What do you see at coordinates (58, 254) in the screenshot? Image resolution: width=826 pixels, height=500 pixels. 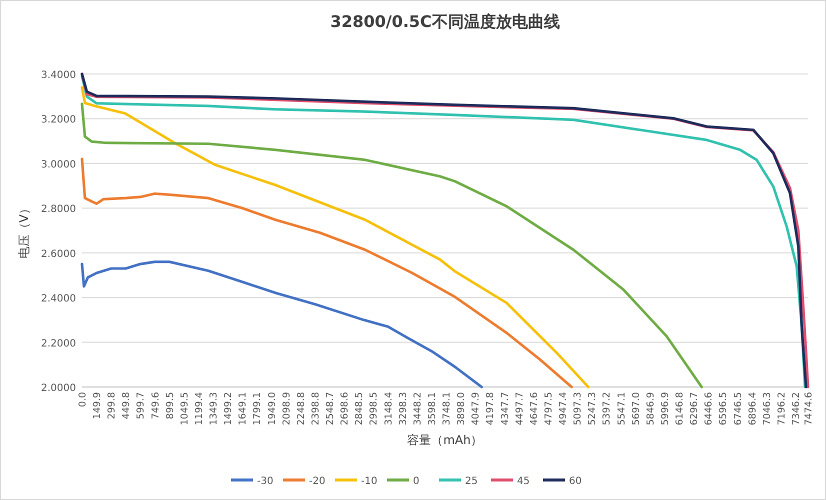 I see `y-tick-label: 2.6000` at bounding box center [58, 254].